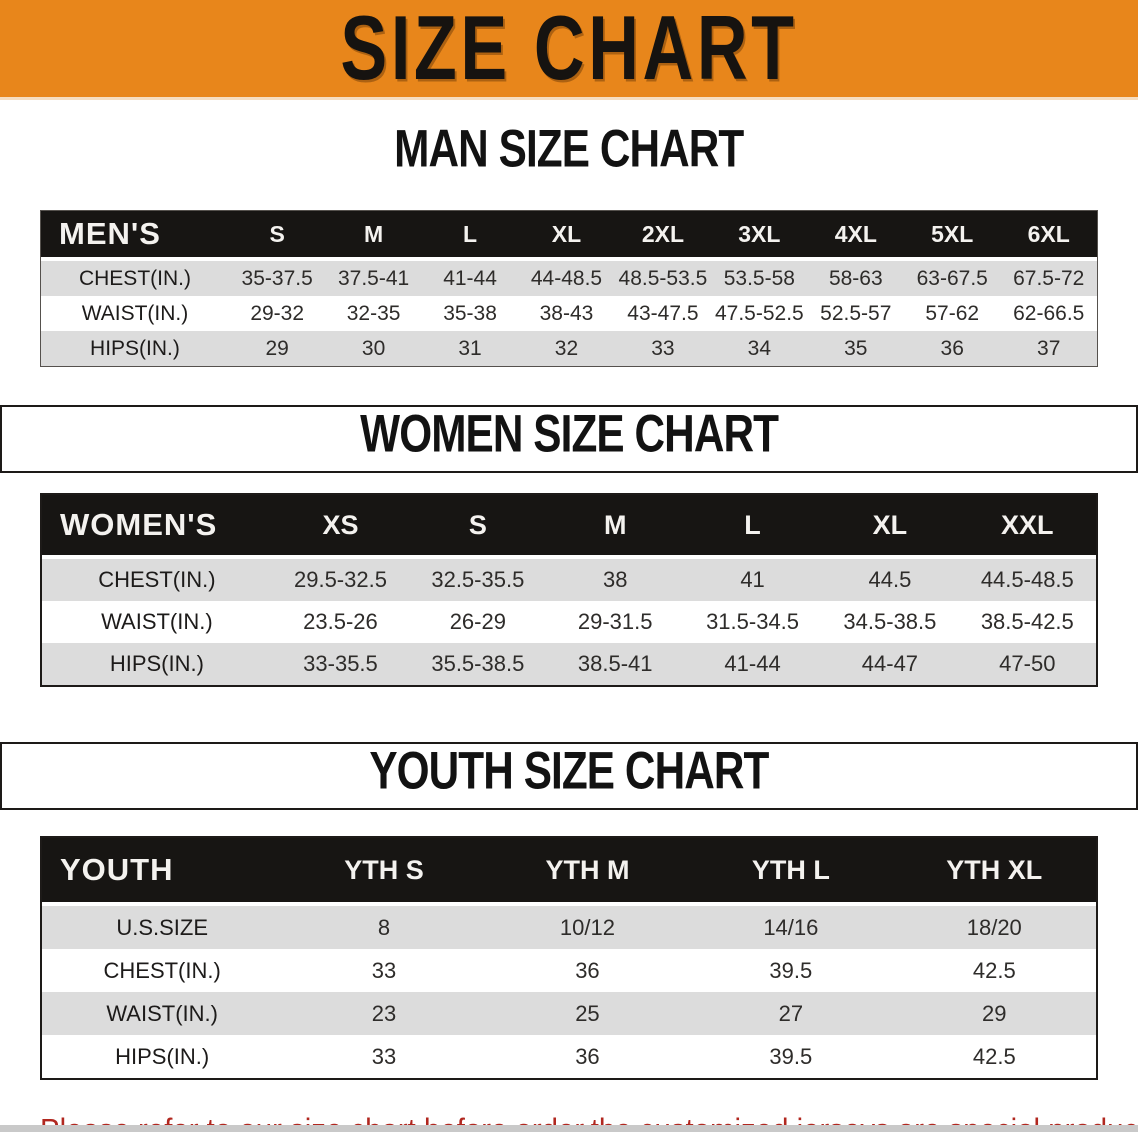 Image resolution: width=1138 pixels, height=1132 pixels. What do you see at coordinates (791, 870) in the screenshot?
I see `size-column-header: YTH L` at bounding box center [791, 870].